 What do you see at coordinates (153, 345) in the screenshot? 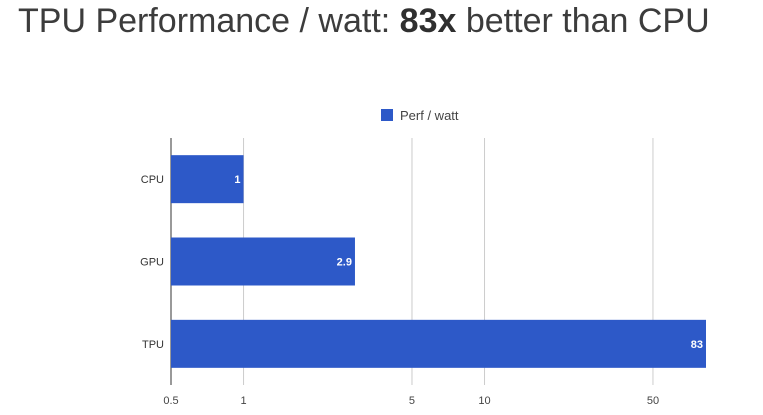
I see `category-label: TPU` at bounding box center [153, 345].